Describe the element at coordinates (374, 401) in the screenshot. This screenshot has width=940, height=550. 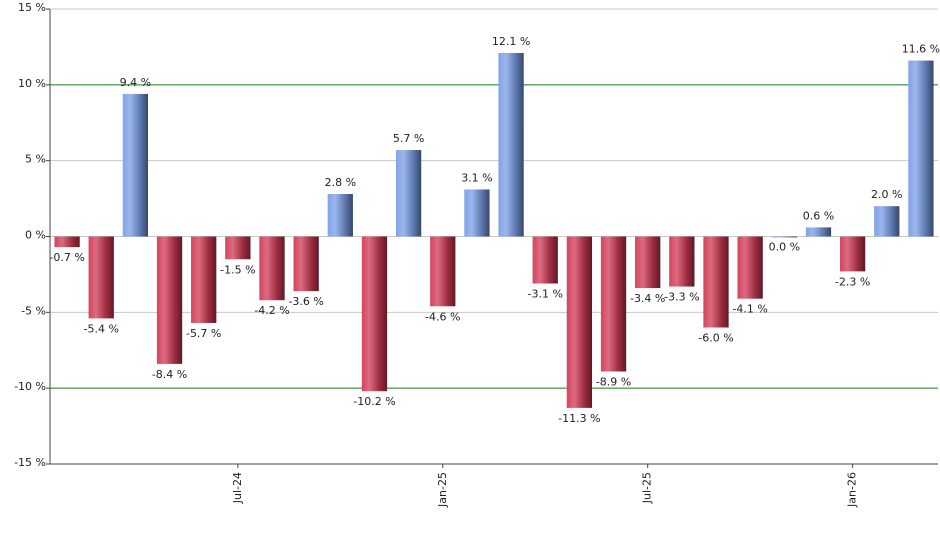
I see `value-label: -10.2 %` at that location.